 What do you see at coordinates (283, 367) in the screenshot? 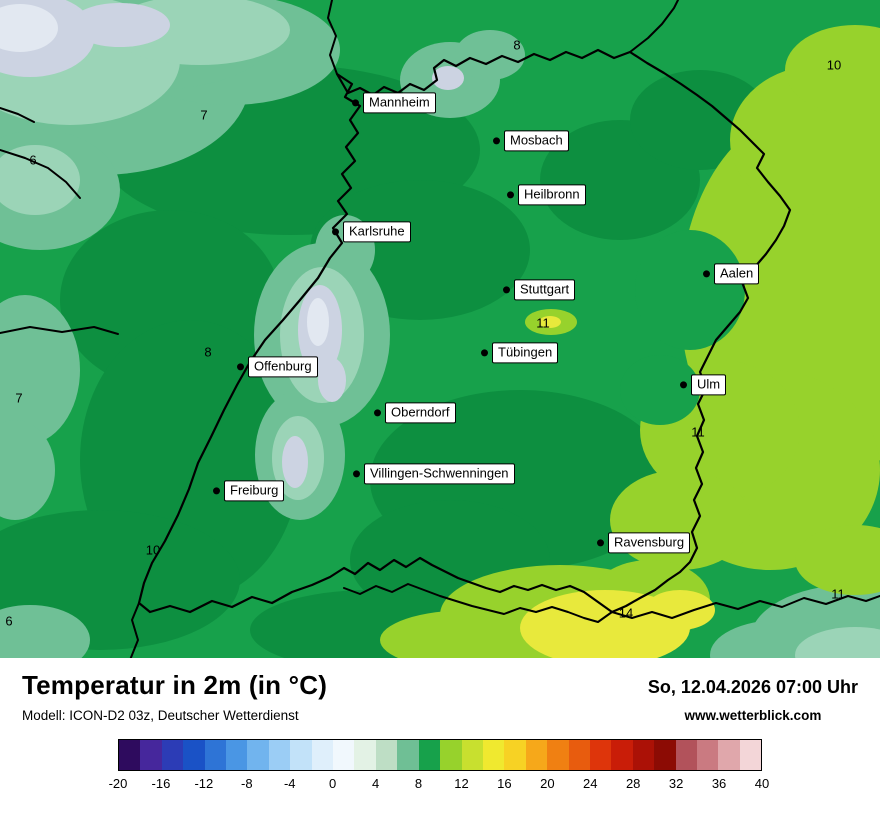
I see `city-label: Offenburg` at bounding box center [283, 367].